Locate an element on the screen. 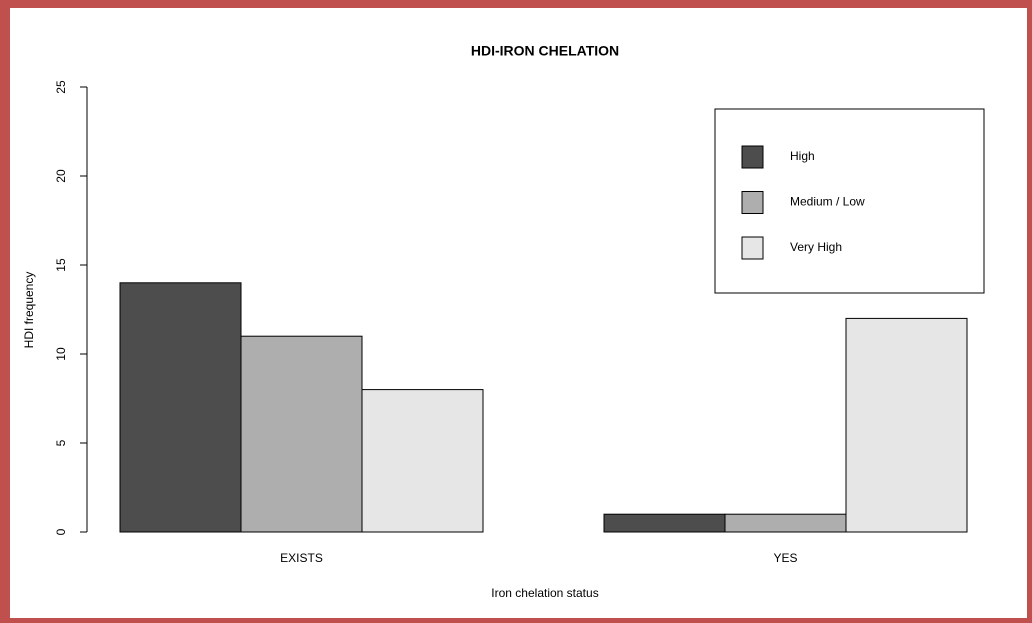 The height and width of the screenshot is (623, 1032). y-tick-label: 25 is located at coordinates (61, 87).